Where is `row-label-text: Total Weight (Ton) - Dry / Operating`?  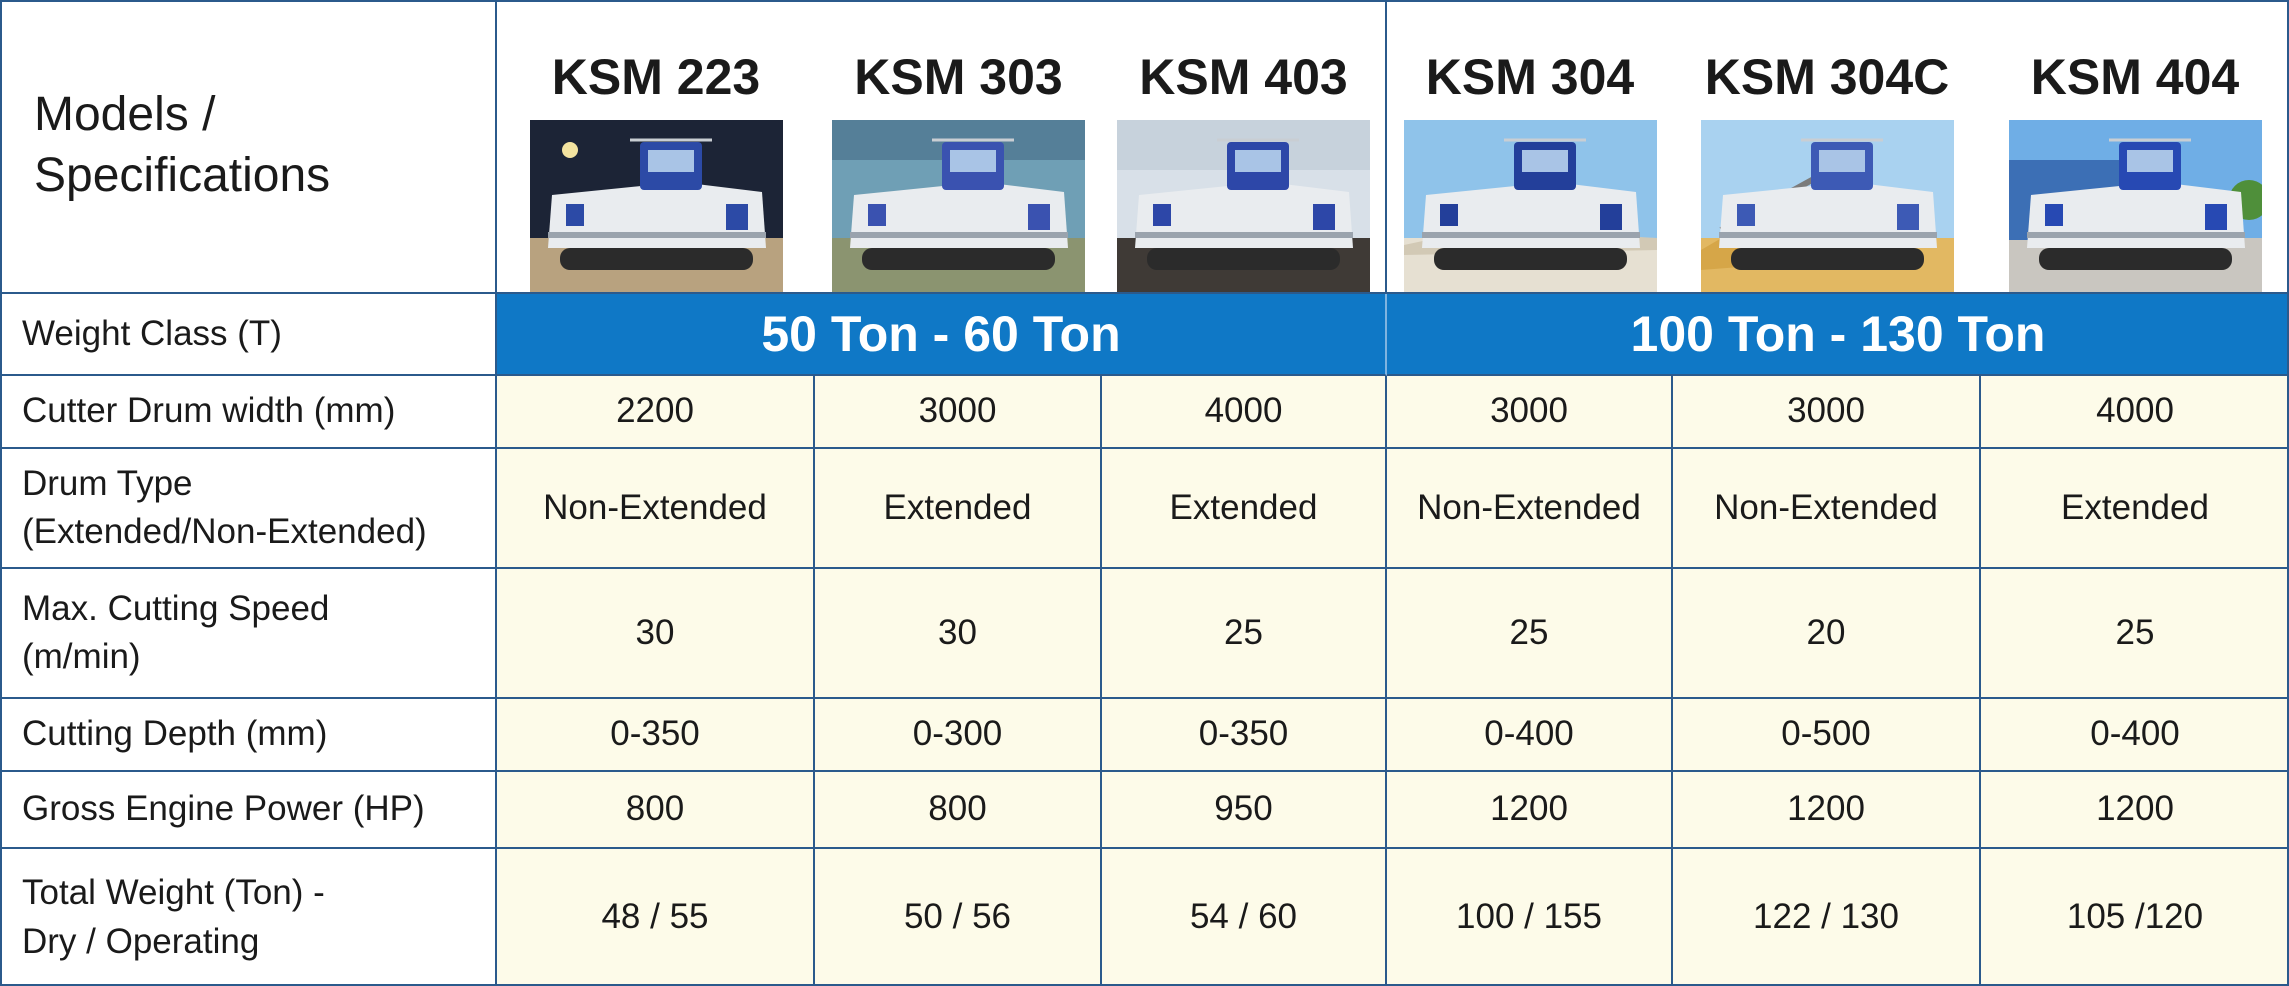 row-label-text: Total Weight (Ton) - Dry / Operating is located at coordinates (173, 917).